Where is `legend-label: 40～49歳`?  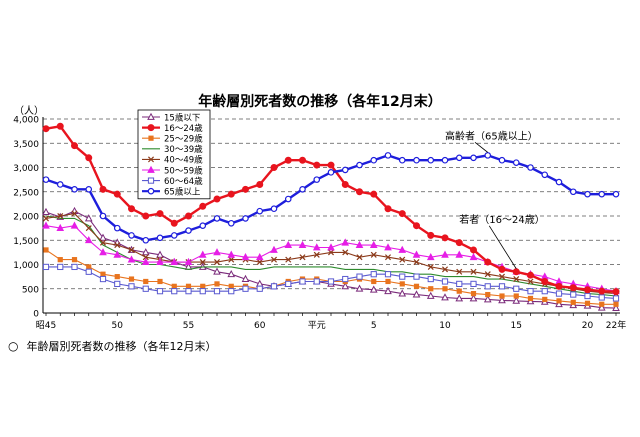 legend-label: 40～49歳 is located at coordinates (183, 160).